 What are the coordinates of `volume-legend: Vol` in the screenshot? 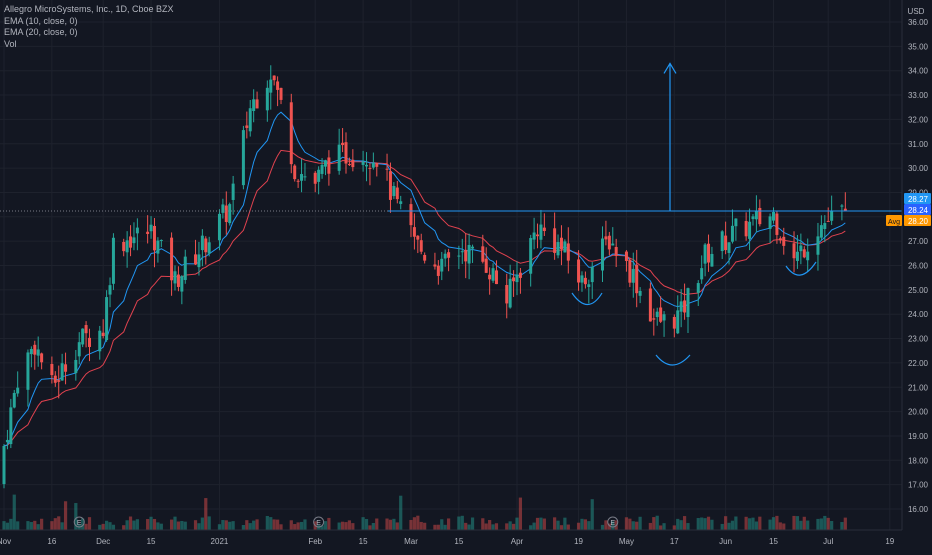 It's located at (10, 43).